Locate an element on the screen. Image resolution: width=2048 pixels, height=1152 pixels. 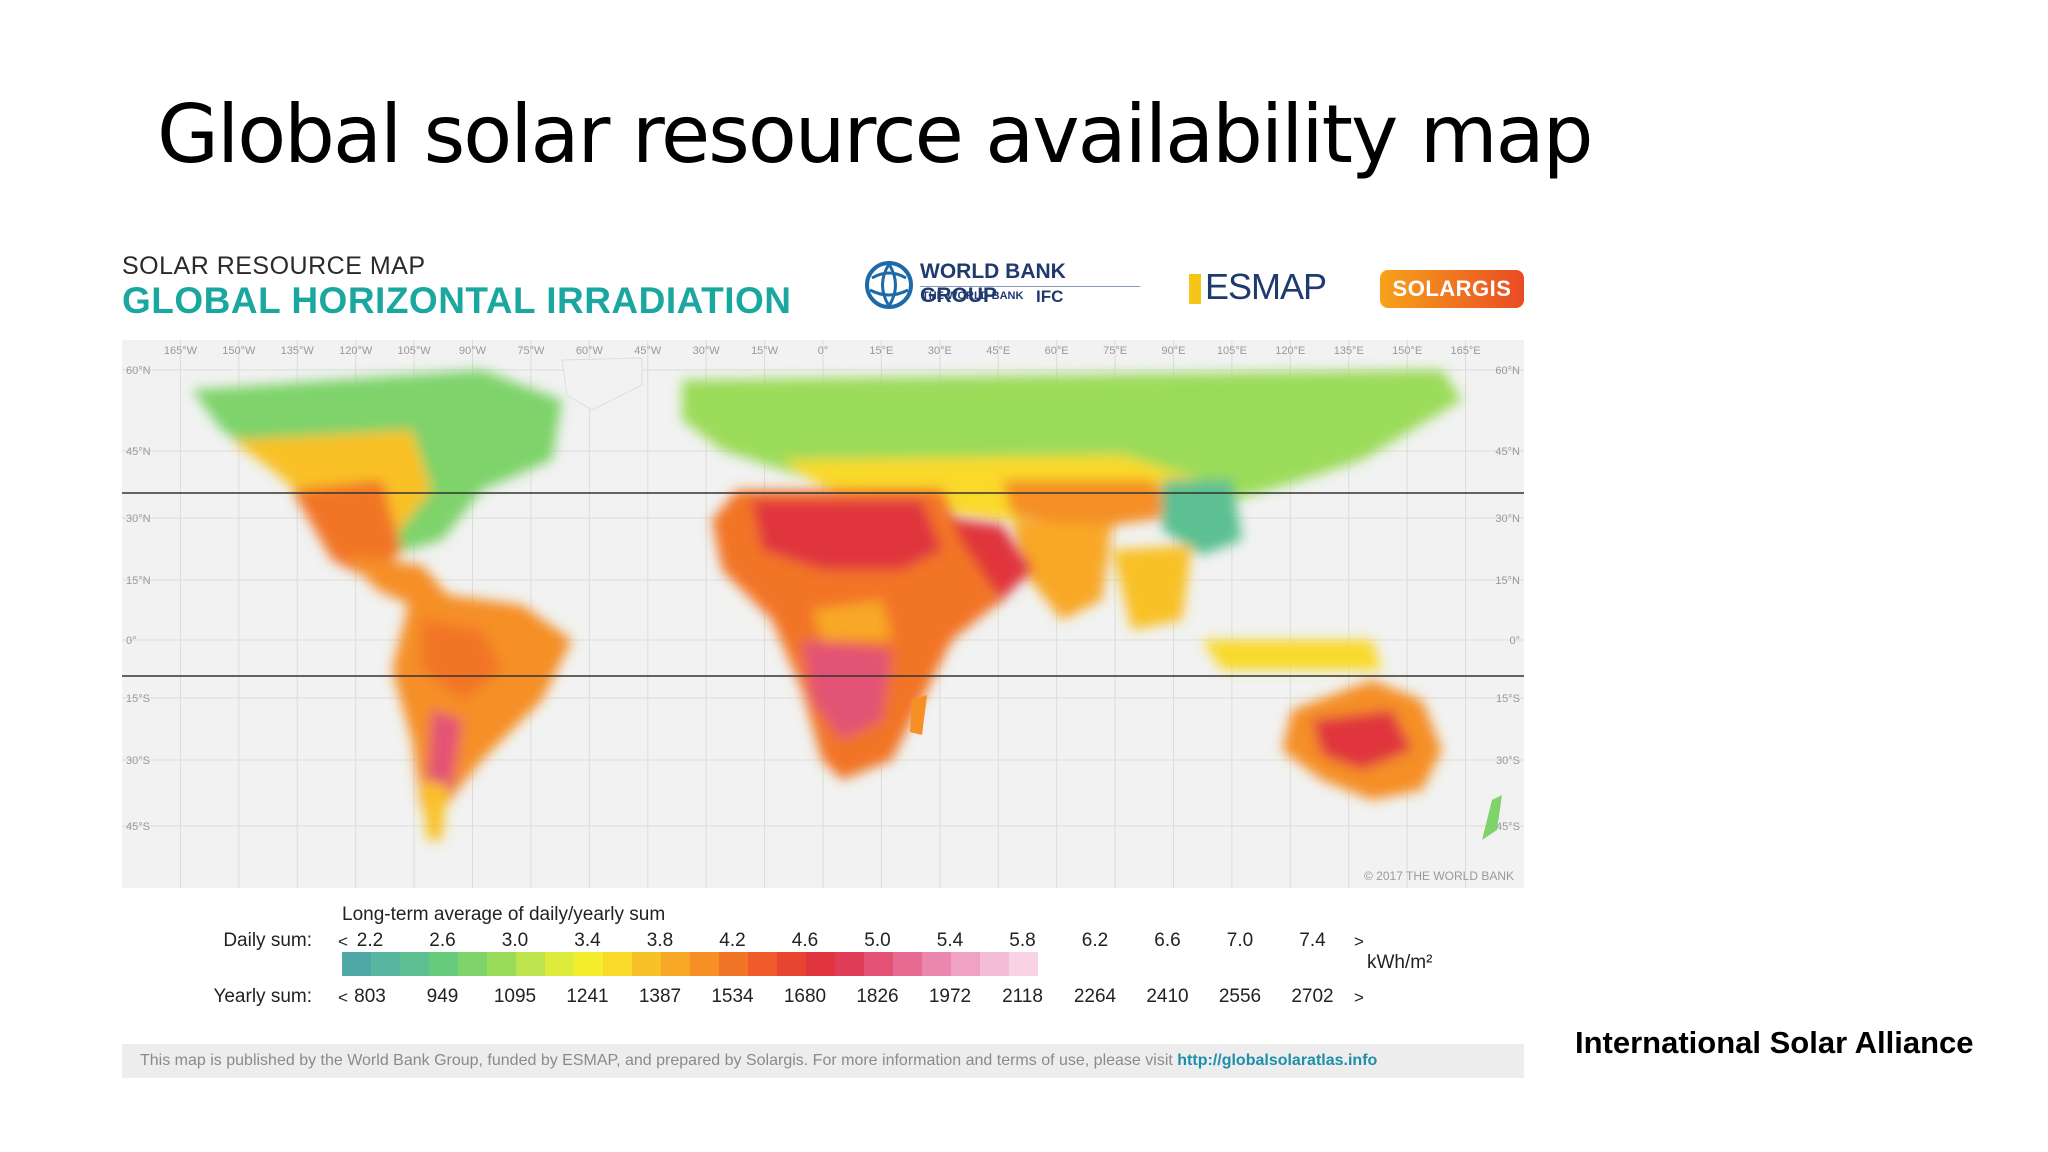
yearly-tick-label: 949 is located at coordinates (442, 996).